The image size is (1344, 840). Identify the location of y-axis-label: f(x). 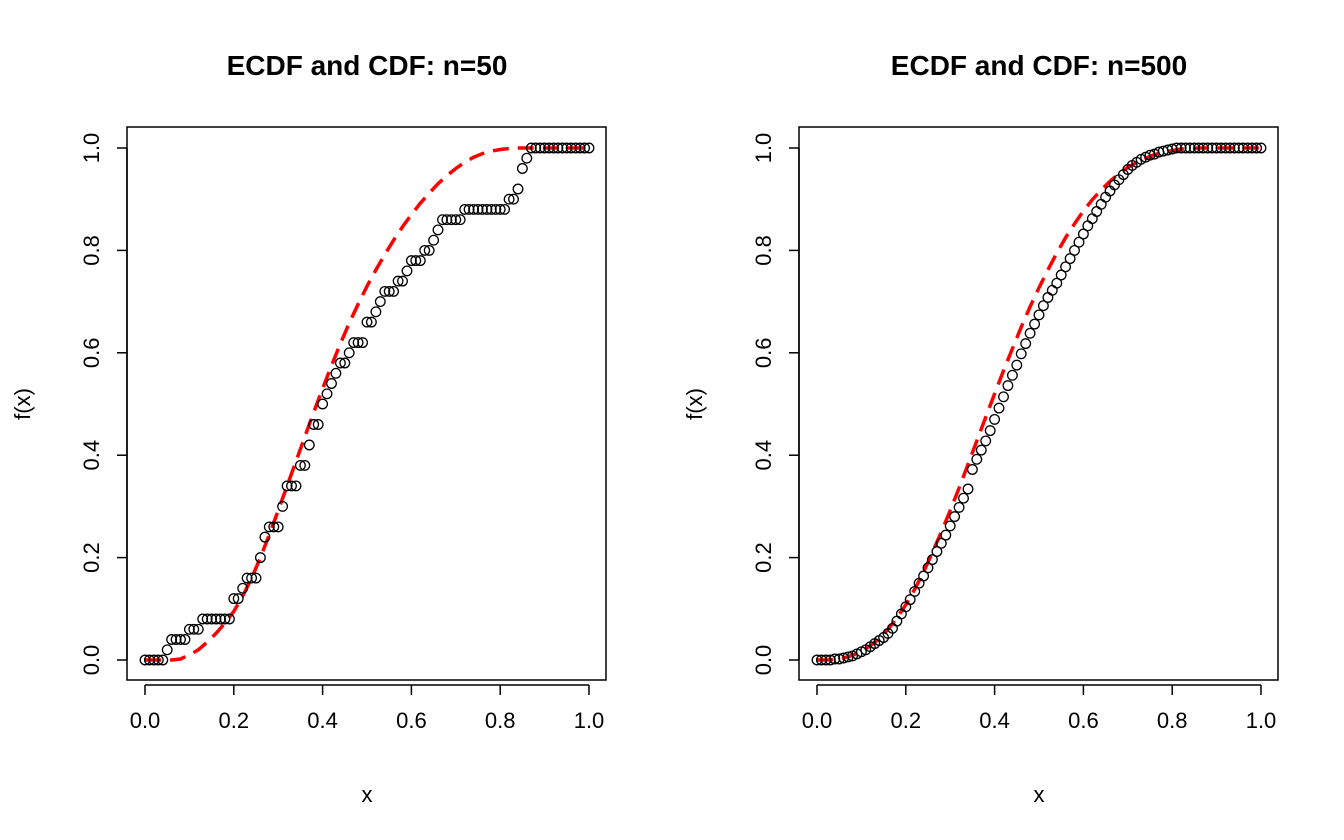
(22, 404).